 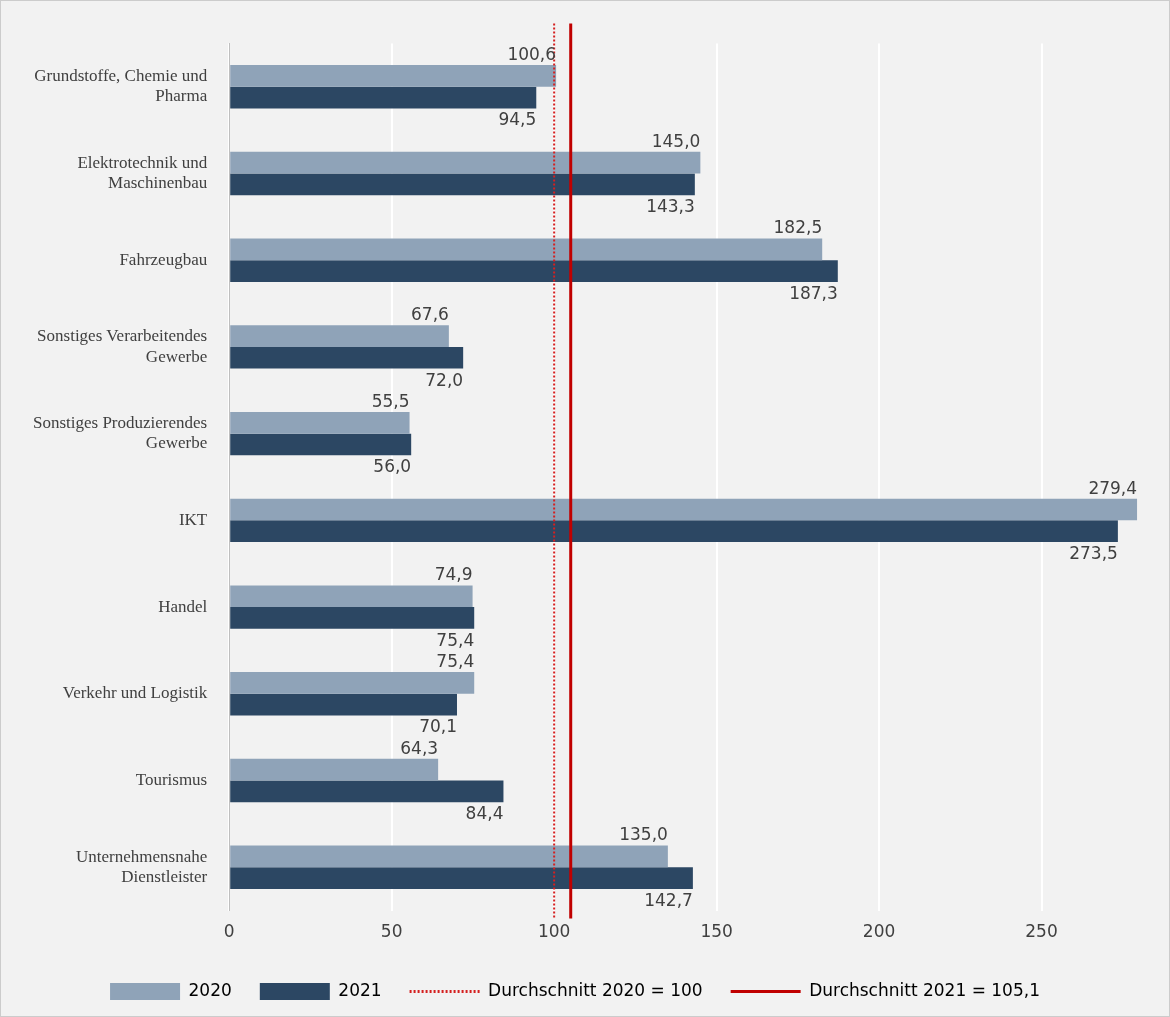 I want to click on data-label: 64,3, so click(x=419, y=747).